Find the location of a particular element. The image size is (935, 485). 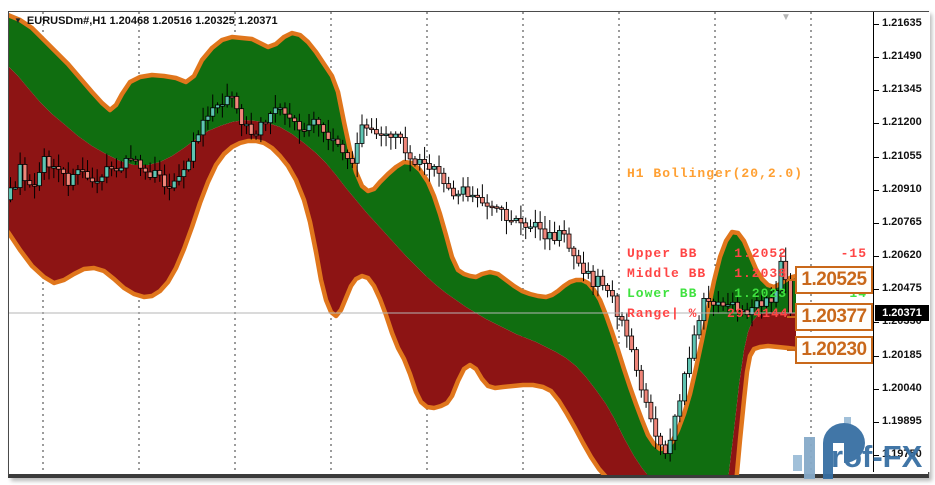

watermark-prof-fx: rof-FX is located at coordinates (863, 449).